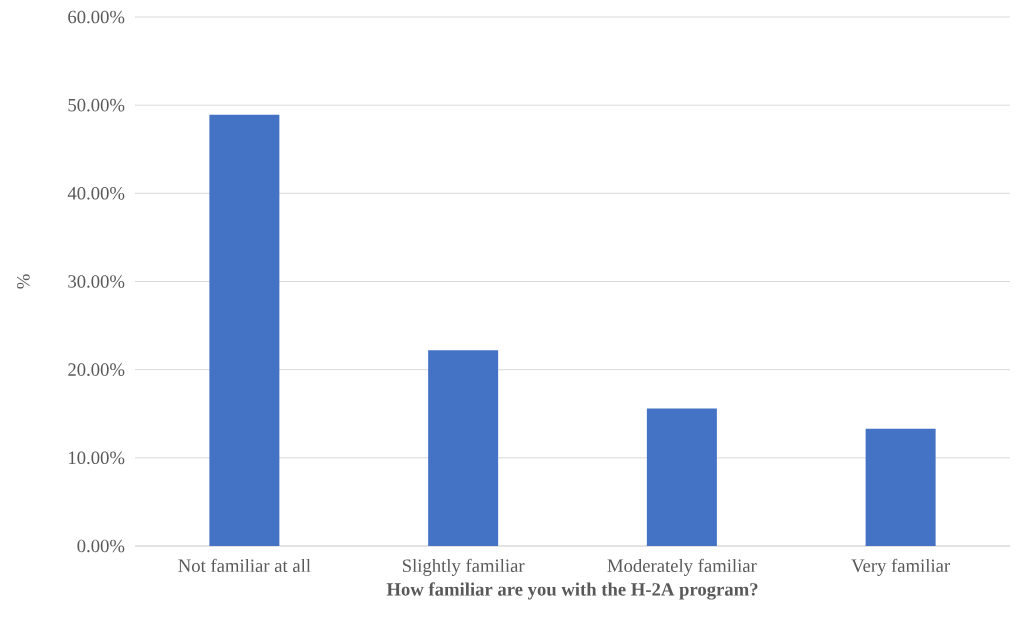 This screenshot has height=628, width=1021. What do you see at coordinates (900, 567) in the screenshot?
I see `x-tick-label: Very familiar` at bounding box center [900, 567].